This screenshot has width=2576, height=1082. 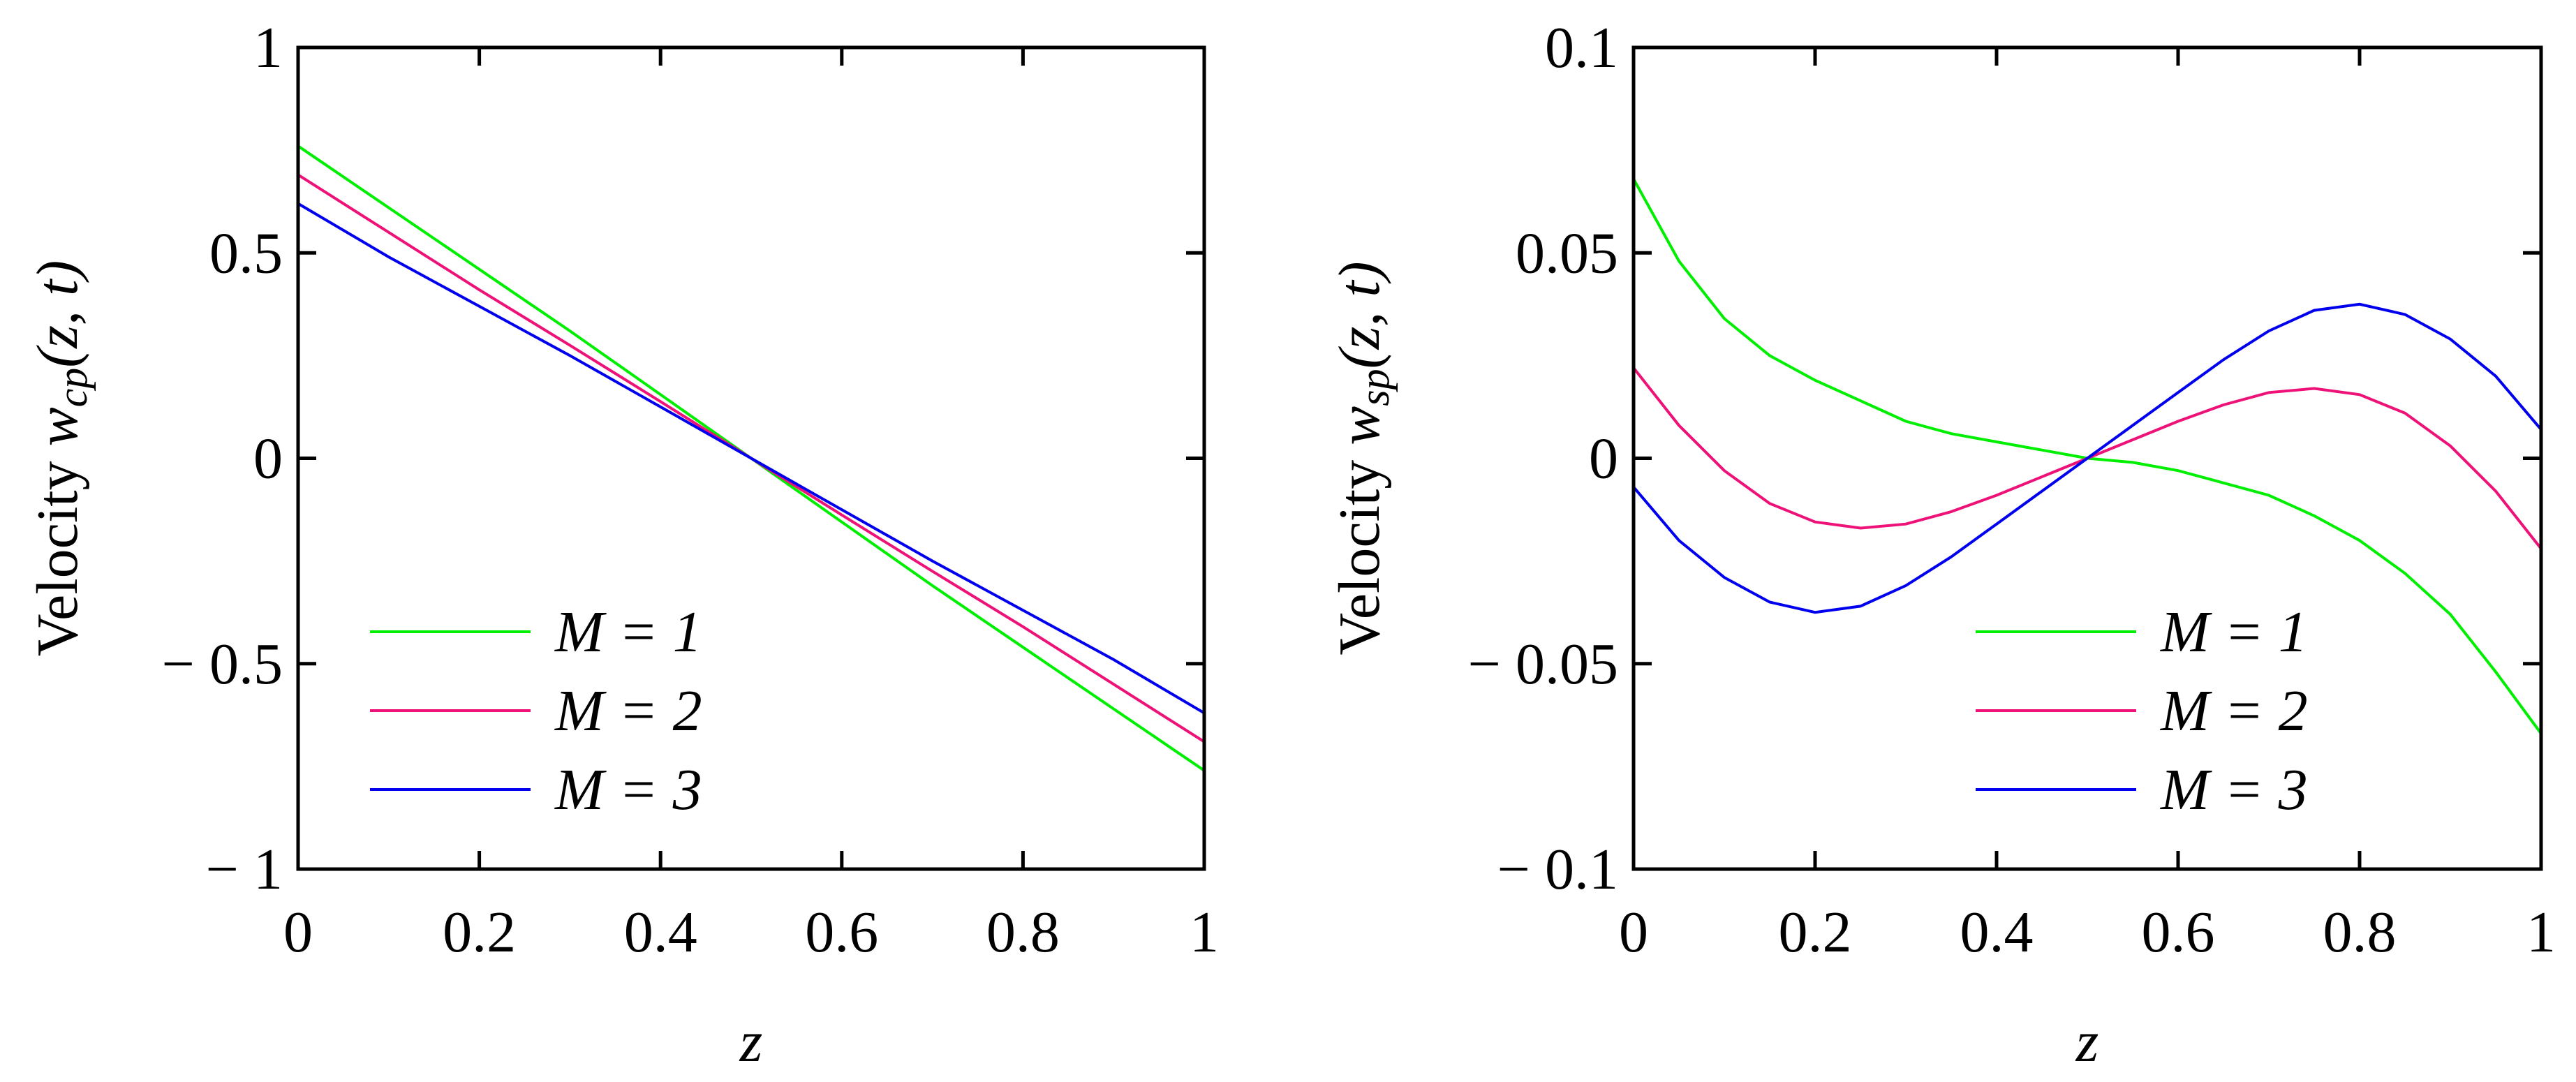 I want to click on y-axis-label: Velocity wsp(z, t), so click(x=1362, y=458).